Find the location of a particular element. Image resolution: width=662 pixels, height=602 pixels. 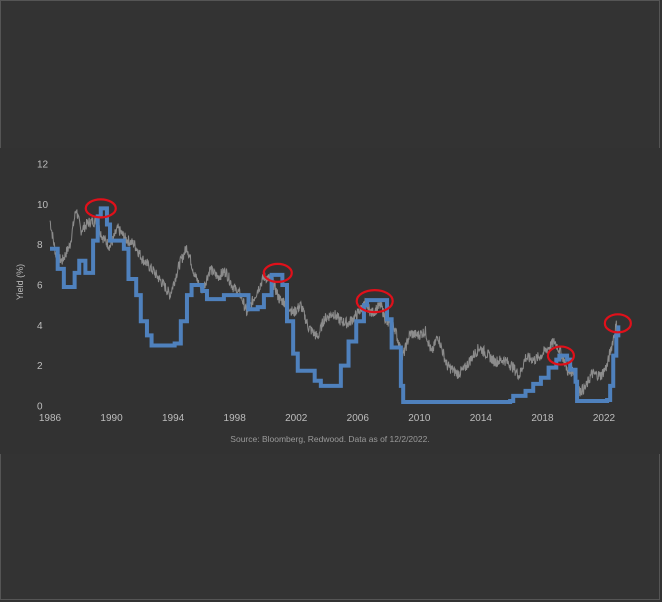

y-tick-label: 10 is located at coordinates (43, 205).